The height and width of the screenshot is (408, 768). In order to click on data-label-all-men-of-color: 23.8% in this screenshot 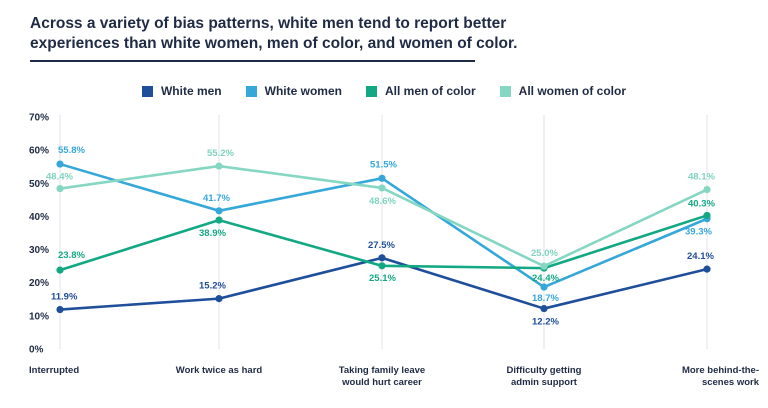, I will do `click(71, 255)`.